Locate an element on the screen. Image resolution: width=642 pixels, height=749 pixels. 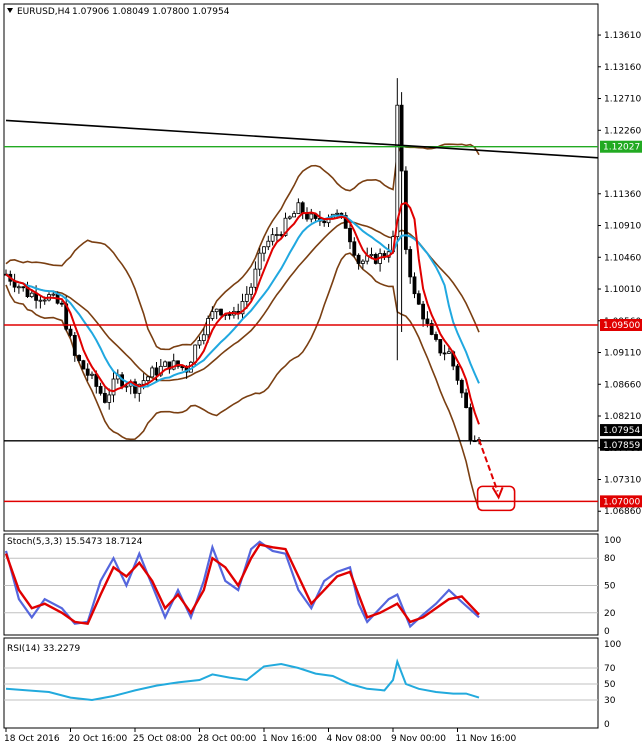
price-tick-label: 1.13610 is located at coordinates (622, 36).